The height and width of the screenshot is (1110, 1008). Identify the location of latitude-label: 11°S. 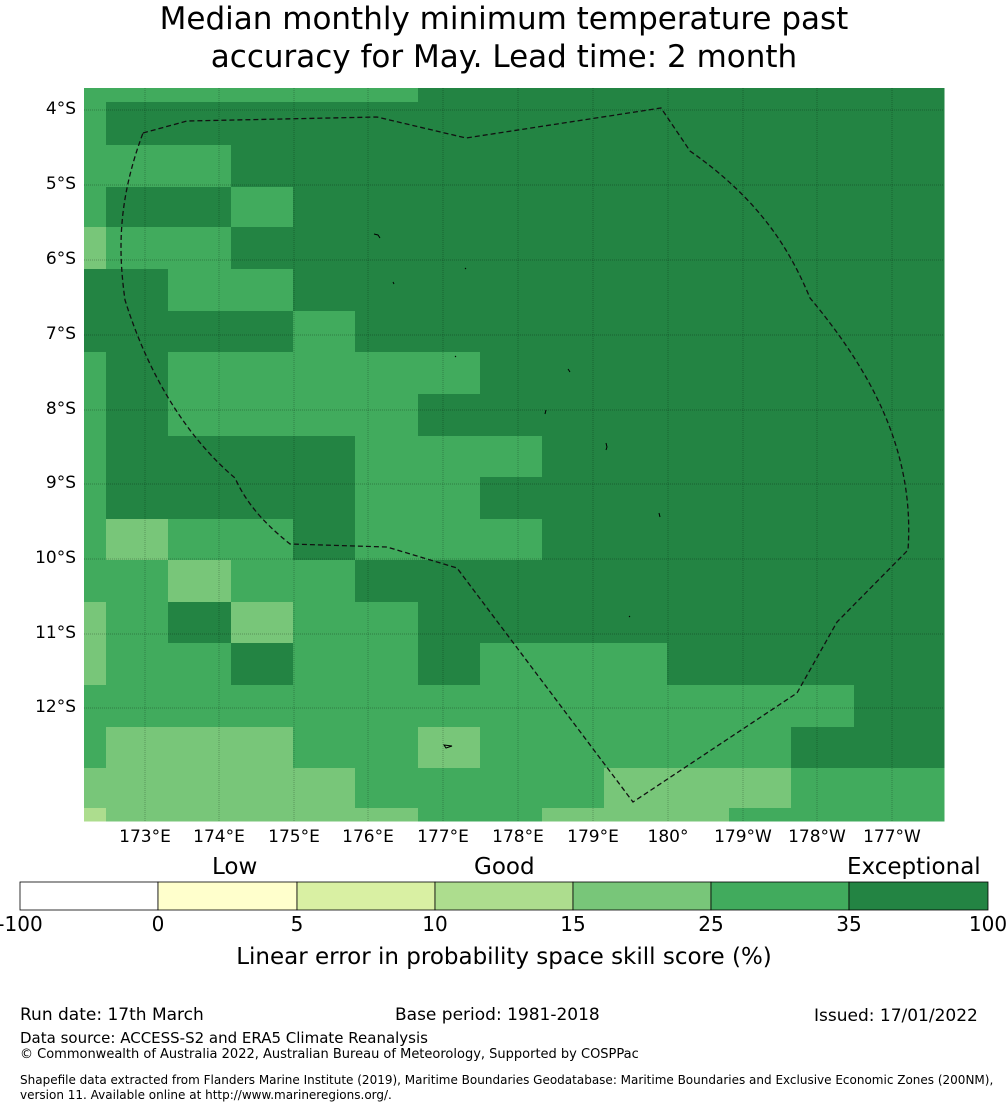
(55, 633).